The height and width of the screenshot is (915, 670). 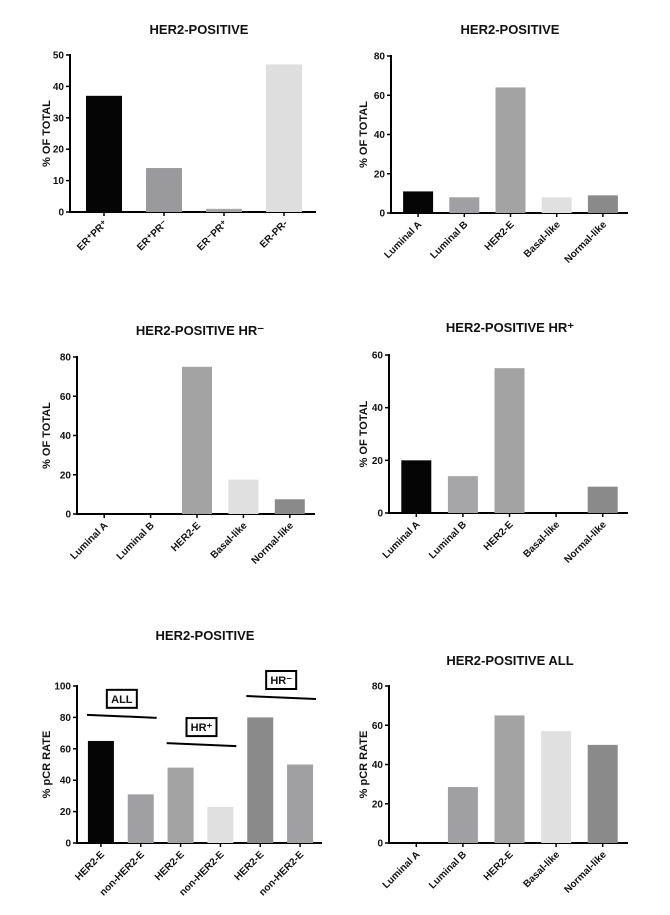 What do you see at coordinates (274, 234) in the screenshot?
I see `x-tick-label: ER-PR-` at bounding box center [274, 234].